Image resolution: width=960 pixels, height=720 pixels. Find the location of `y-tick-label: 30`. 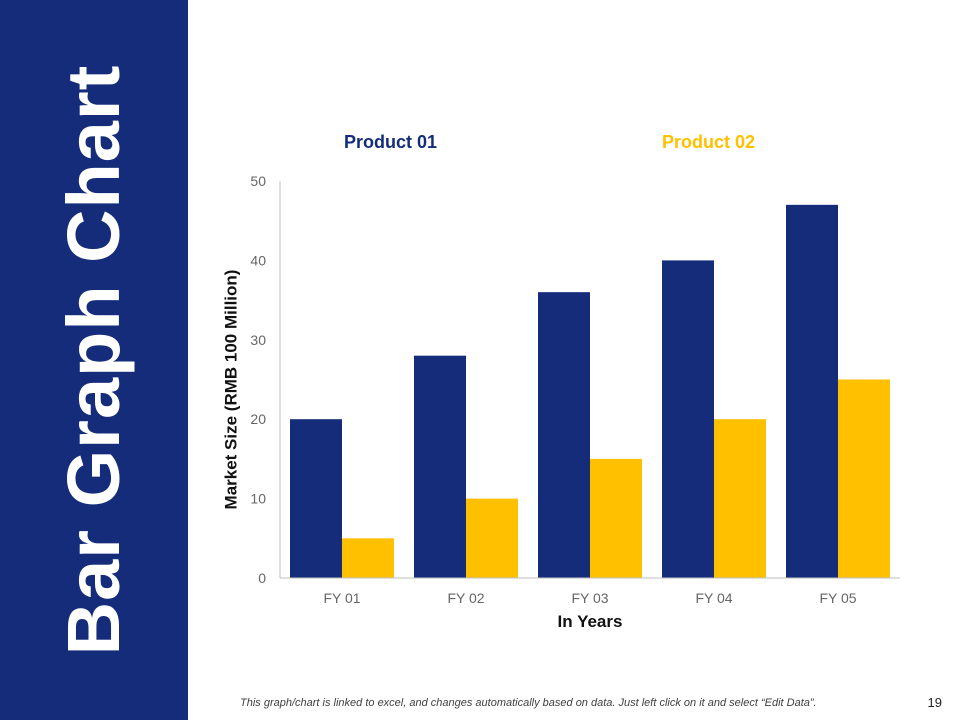

y-tick-label: 30 is located at coordinates (258, 340).